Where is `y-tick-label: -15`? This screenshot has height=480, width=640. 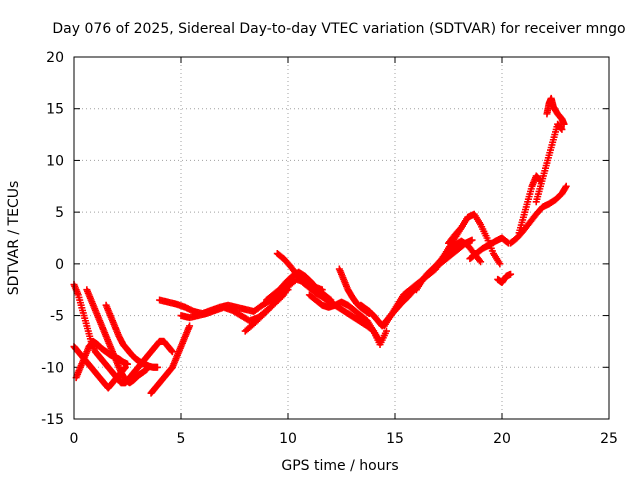
y-tick-label: -15 is located at coordinates (52, 420).